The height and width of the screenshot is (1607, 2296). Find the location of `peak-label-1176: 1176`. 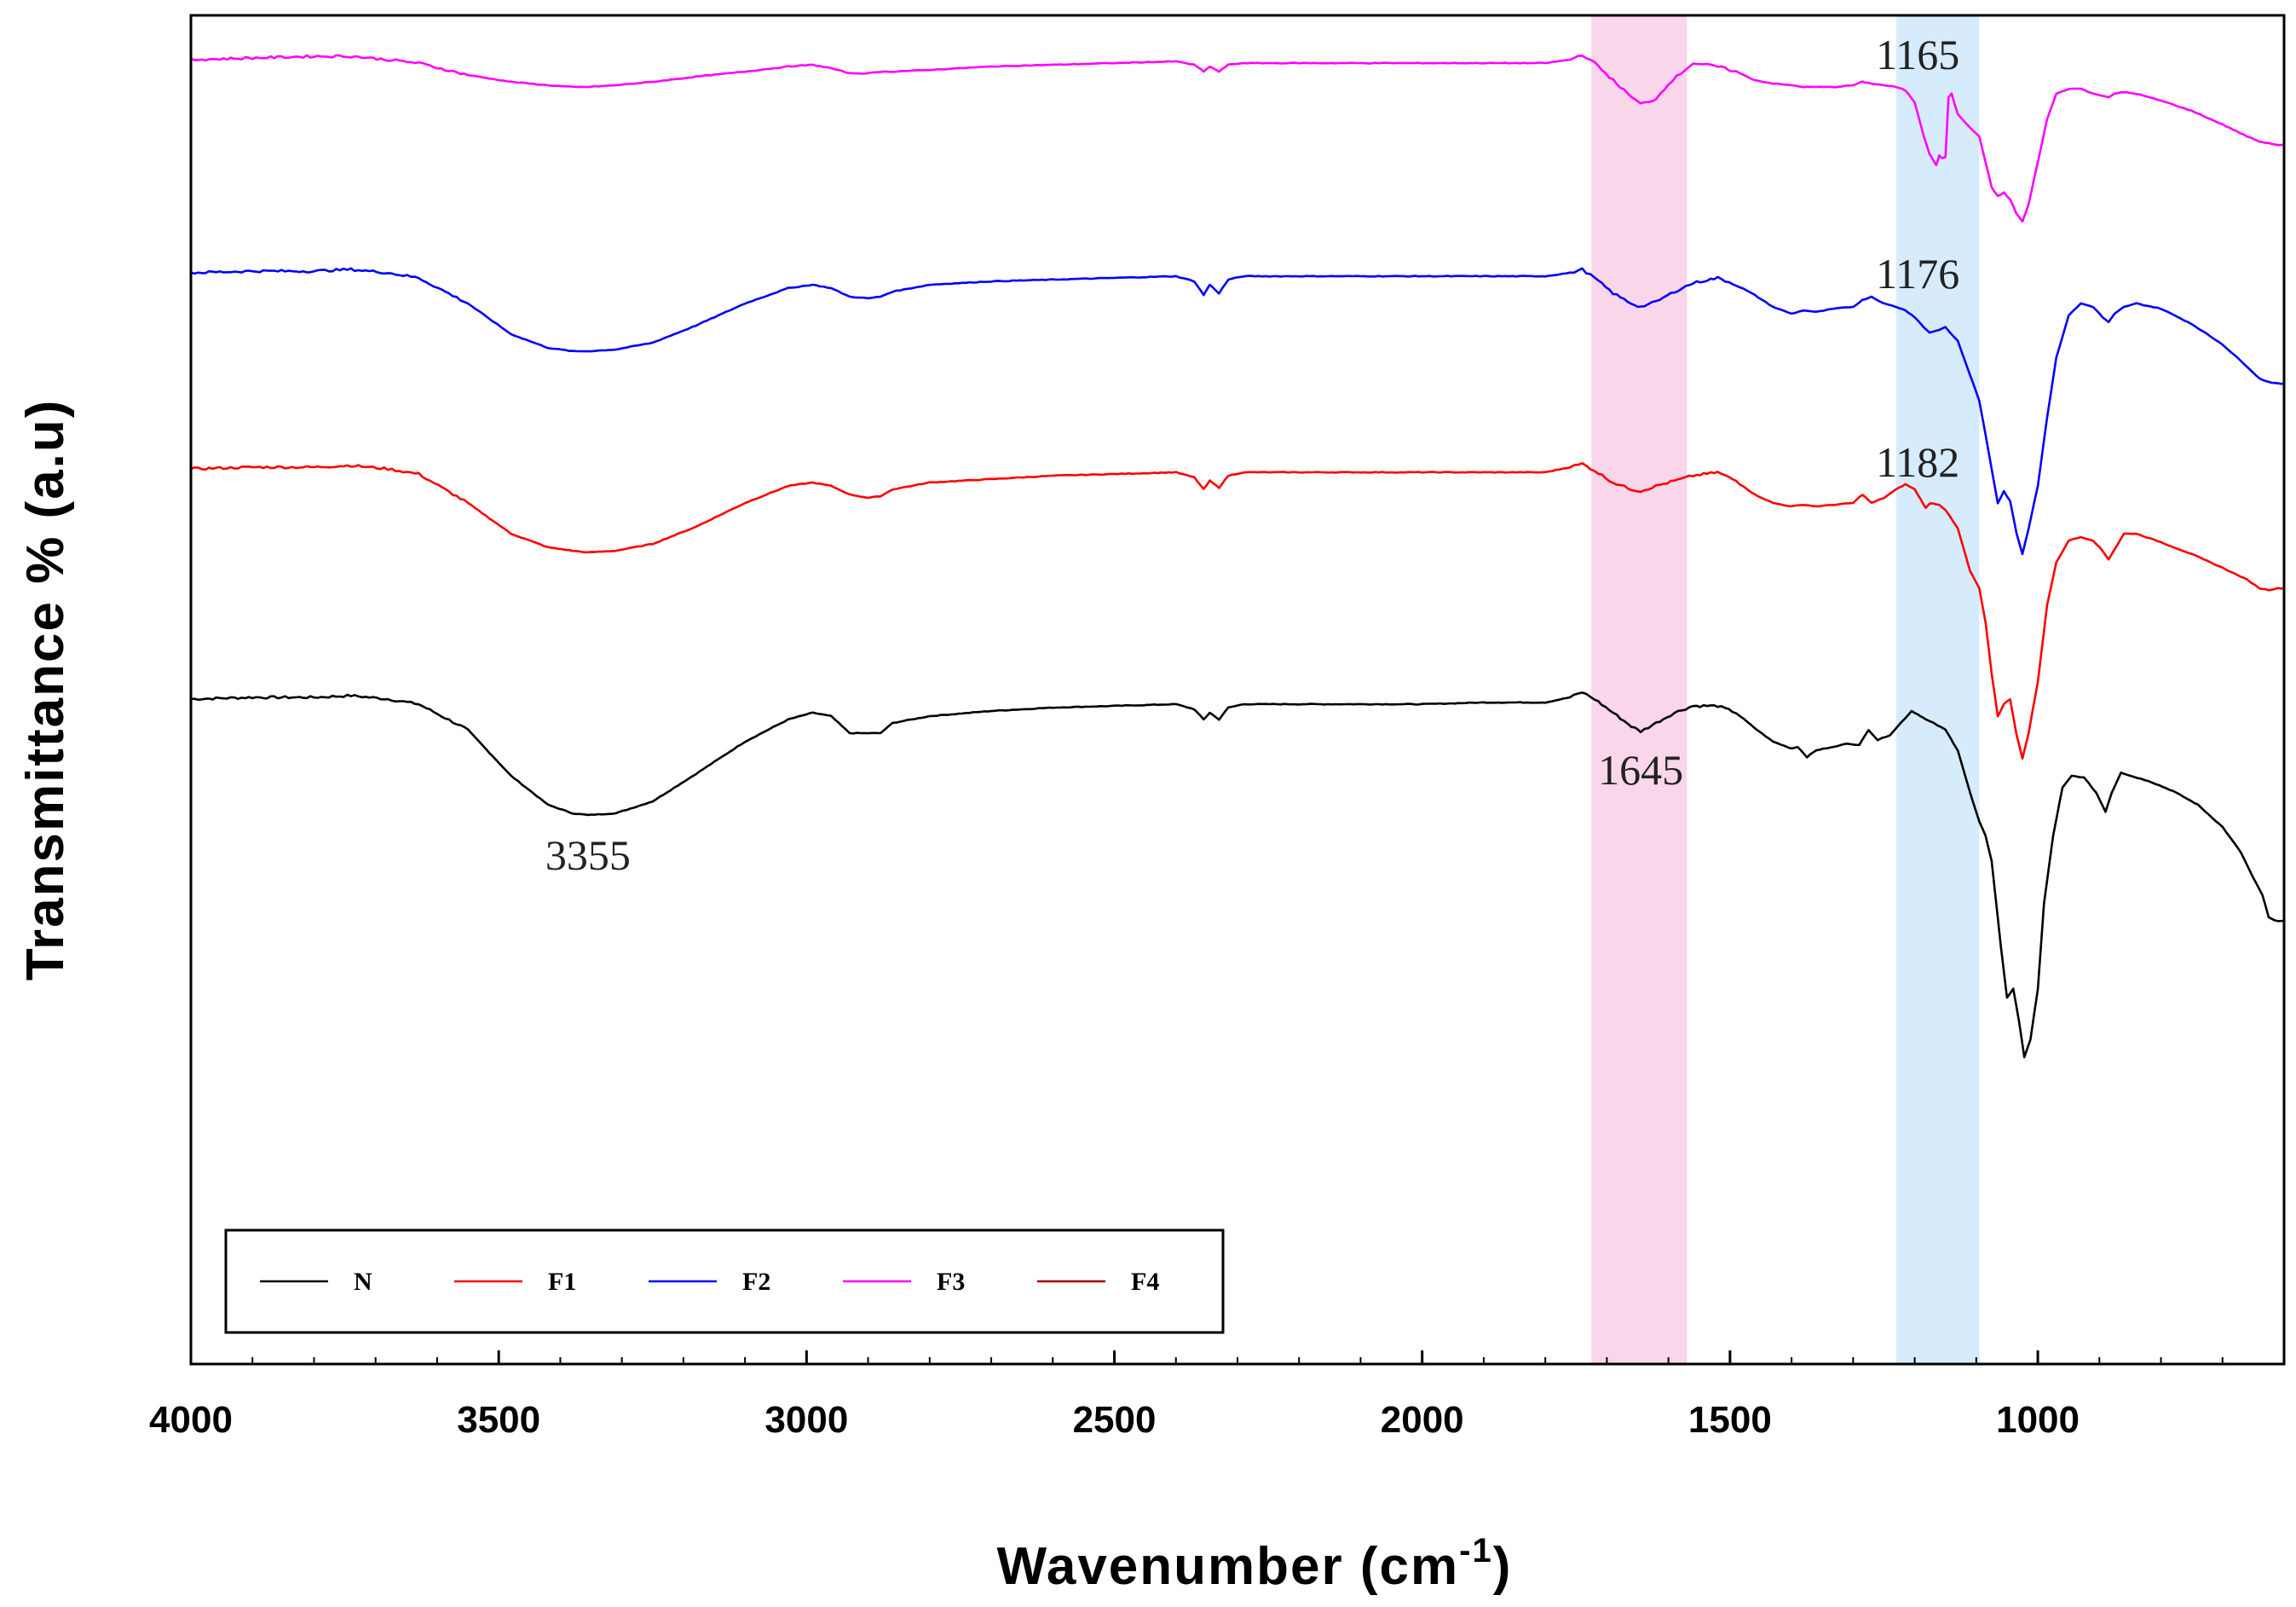

peak-label-1176: 1176 is located at coordinates (1918, 274).